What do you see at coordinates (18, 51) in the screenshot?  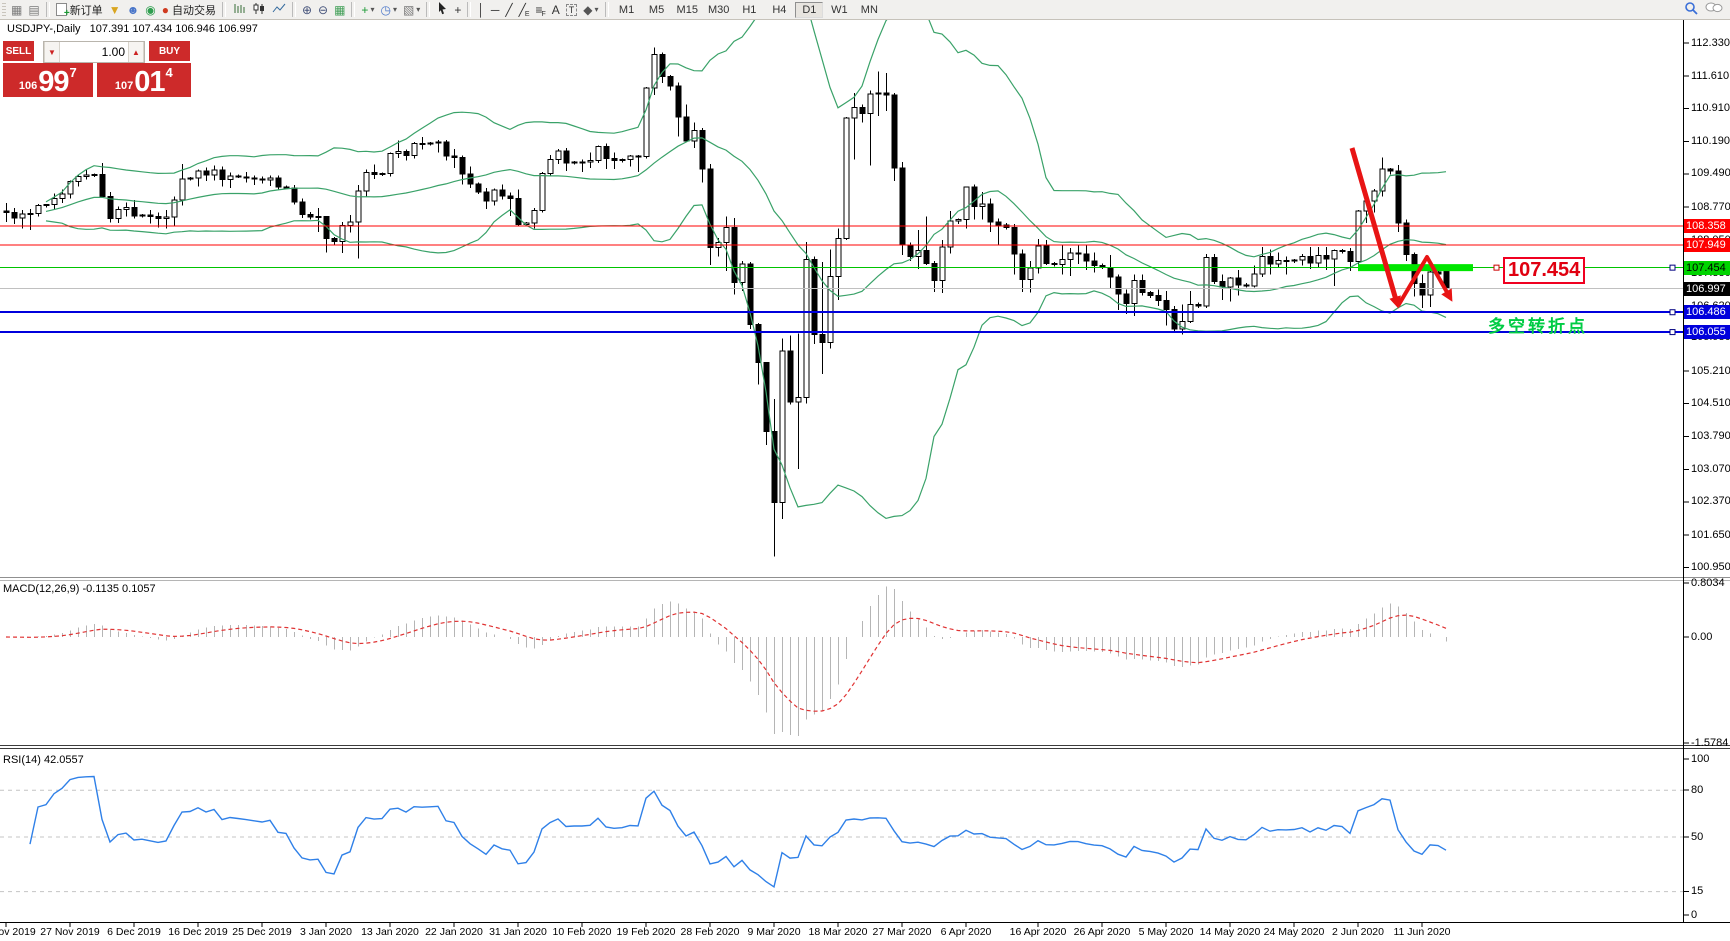 I see `sell-button: SELL` at bounding box center [18, 51].